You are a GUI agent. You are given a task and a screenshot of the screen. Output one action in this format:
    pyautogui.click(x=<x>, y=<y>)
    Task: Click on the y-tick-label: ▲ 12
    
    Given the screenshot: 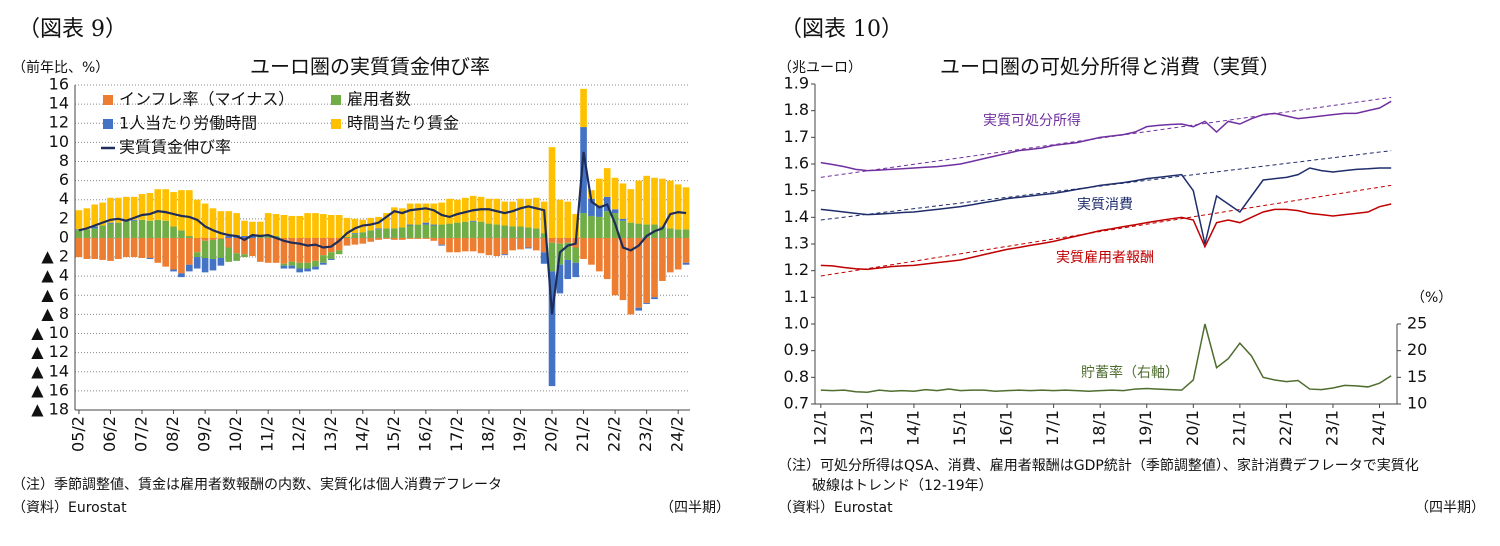 What is the action you would take?
    pyautogui.click(x=50, y=351)
    